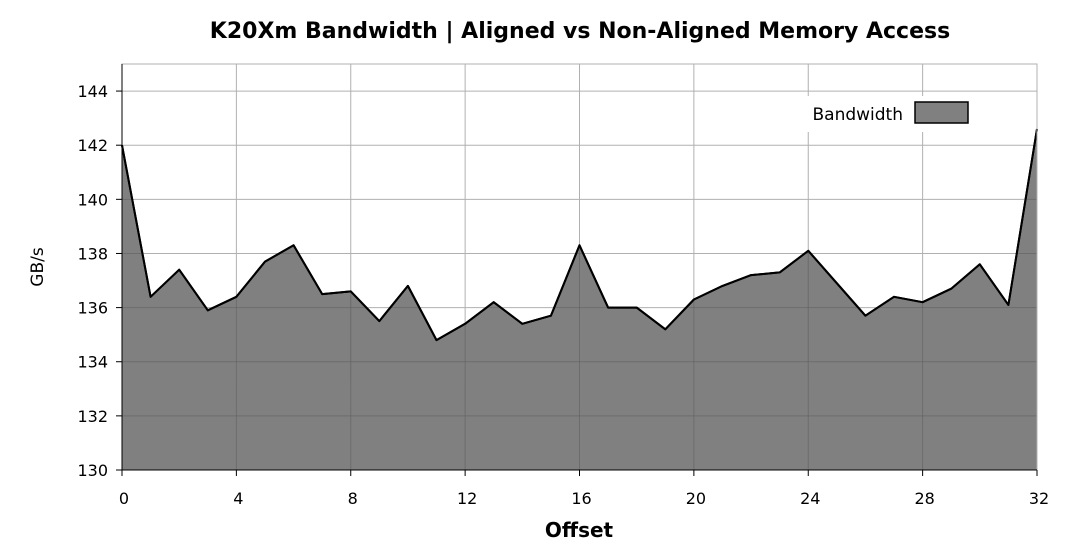  I want to click on y-tick-label: 142, so click(92, 145).